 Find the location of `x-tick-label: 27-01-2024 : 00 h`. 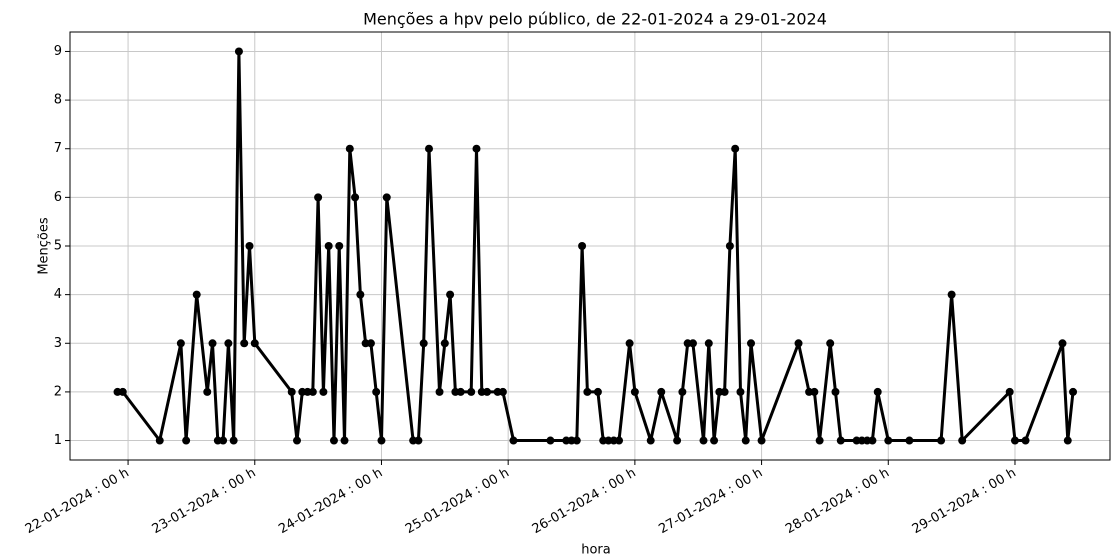

x-tick-label: 27-01-2024 : 00 h is located at coordinates (710, 502).